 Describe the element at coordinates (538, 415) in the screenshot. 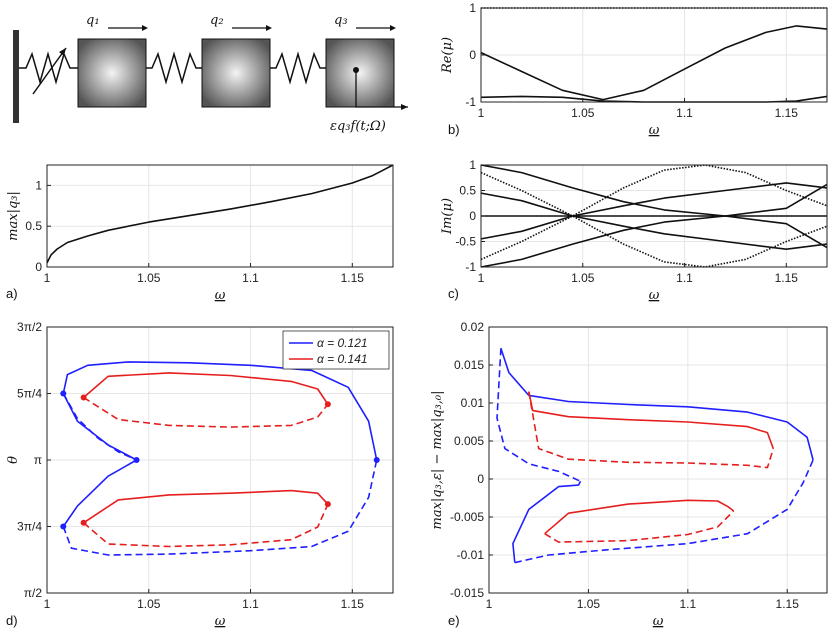

I see `series-e-blue-dash-upper` at that location.